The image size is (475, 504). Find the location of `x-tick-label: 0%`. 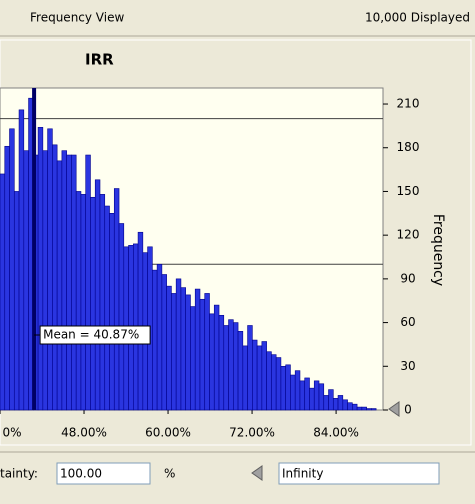

x-tick-label: 0% is located at coordinates (11, 433).